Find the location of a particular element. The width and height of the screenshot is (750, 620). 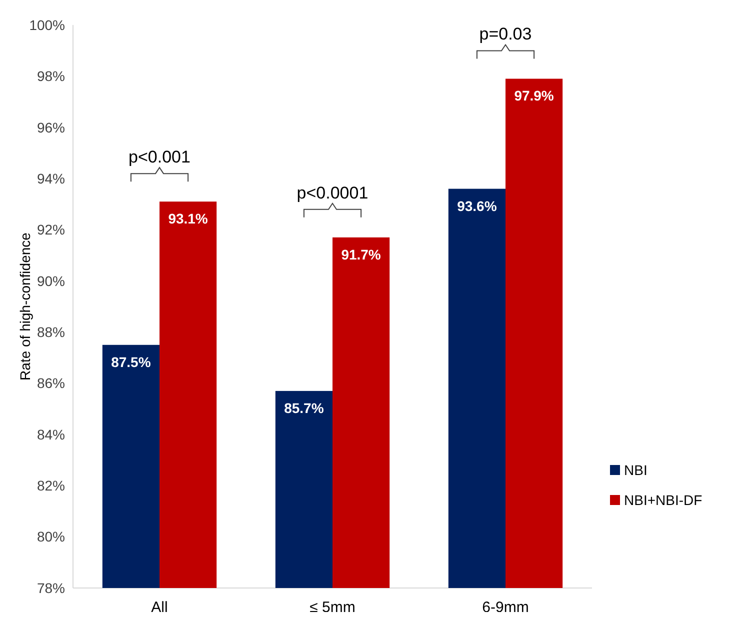

y-tick-label: 82% is located at coordinates (50, 486).